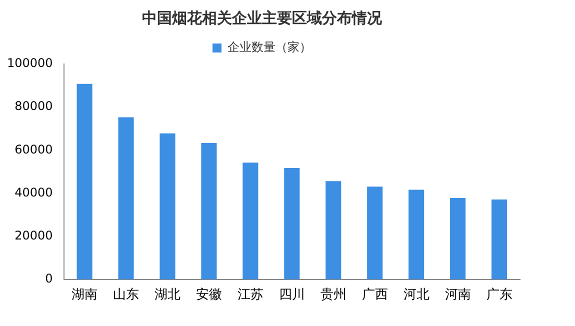 The height and width of the screenshot is (326, 575). Describe the element at coordinates (209, 294) in the screenshot. I see `x-tick-label: 安徽` at that location.